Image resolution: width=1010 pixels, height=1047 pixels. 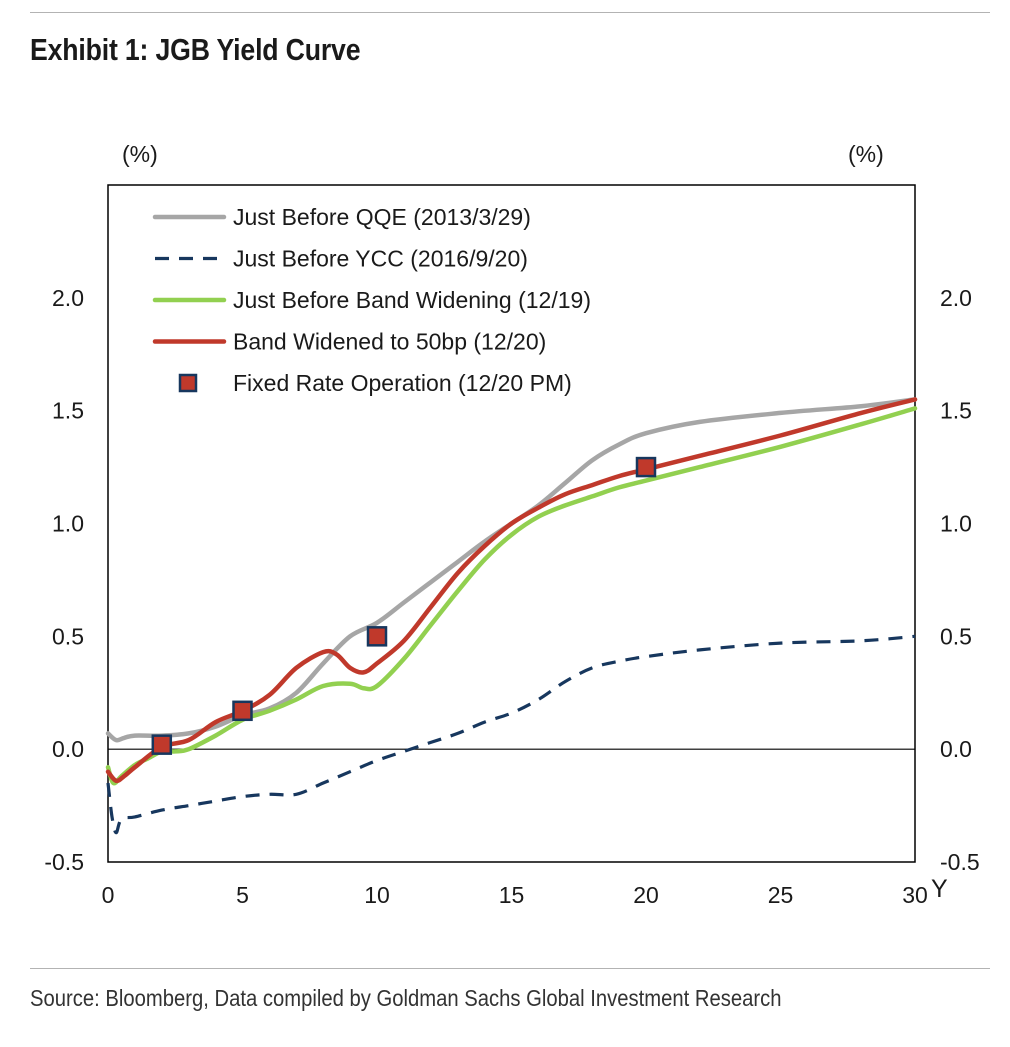 What do you see at coordinates (402, 383) in the screenshot?
I see `legend-label: Fixed Rate Operation (12/20 PM)` at bounding box center [402, 383].